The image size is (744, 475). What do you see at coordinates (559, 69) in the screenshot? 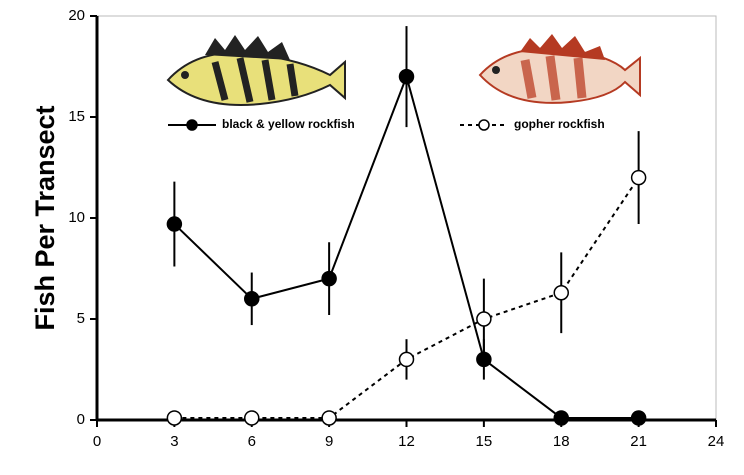
I see `gopher-fish-illustration` at bounding box center [559, 69].